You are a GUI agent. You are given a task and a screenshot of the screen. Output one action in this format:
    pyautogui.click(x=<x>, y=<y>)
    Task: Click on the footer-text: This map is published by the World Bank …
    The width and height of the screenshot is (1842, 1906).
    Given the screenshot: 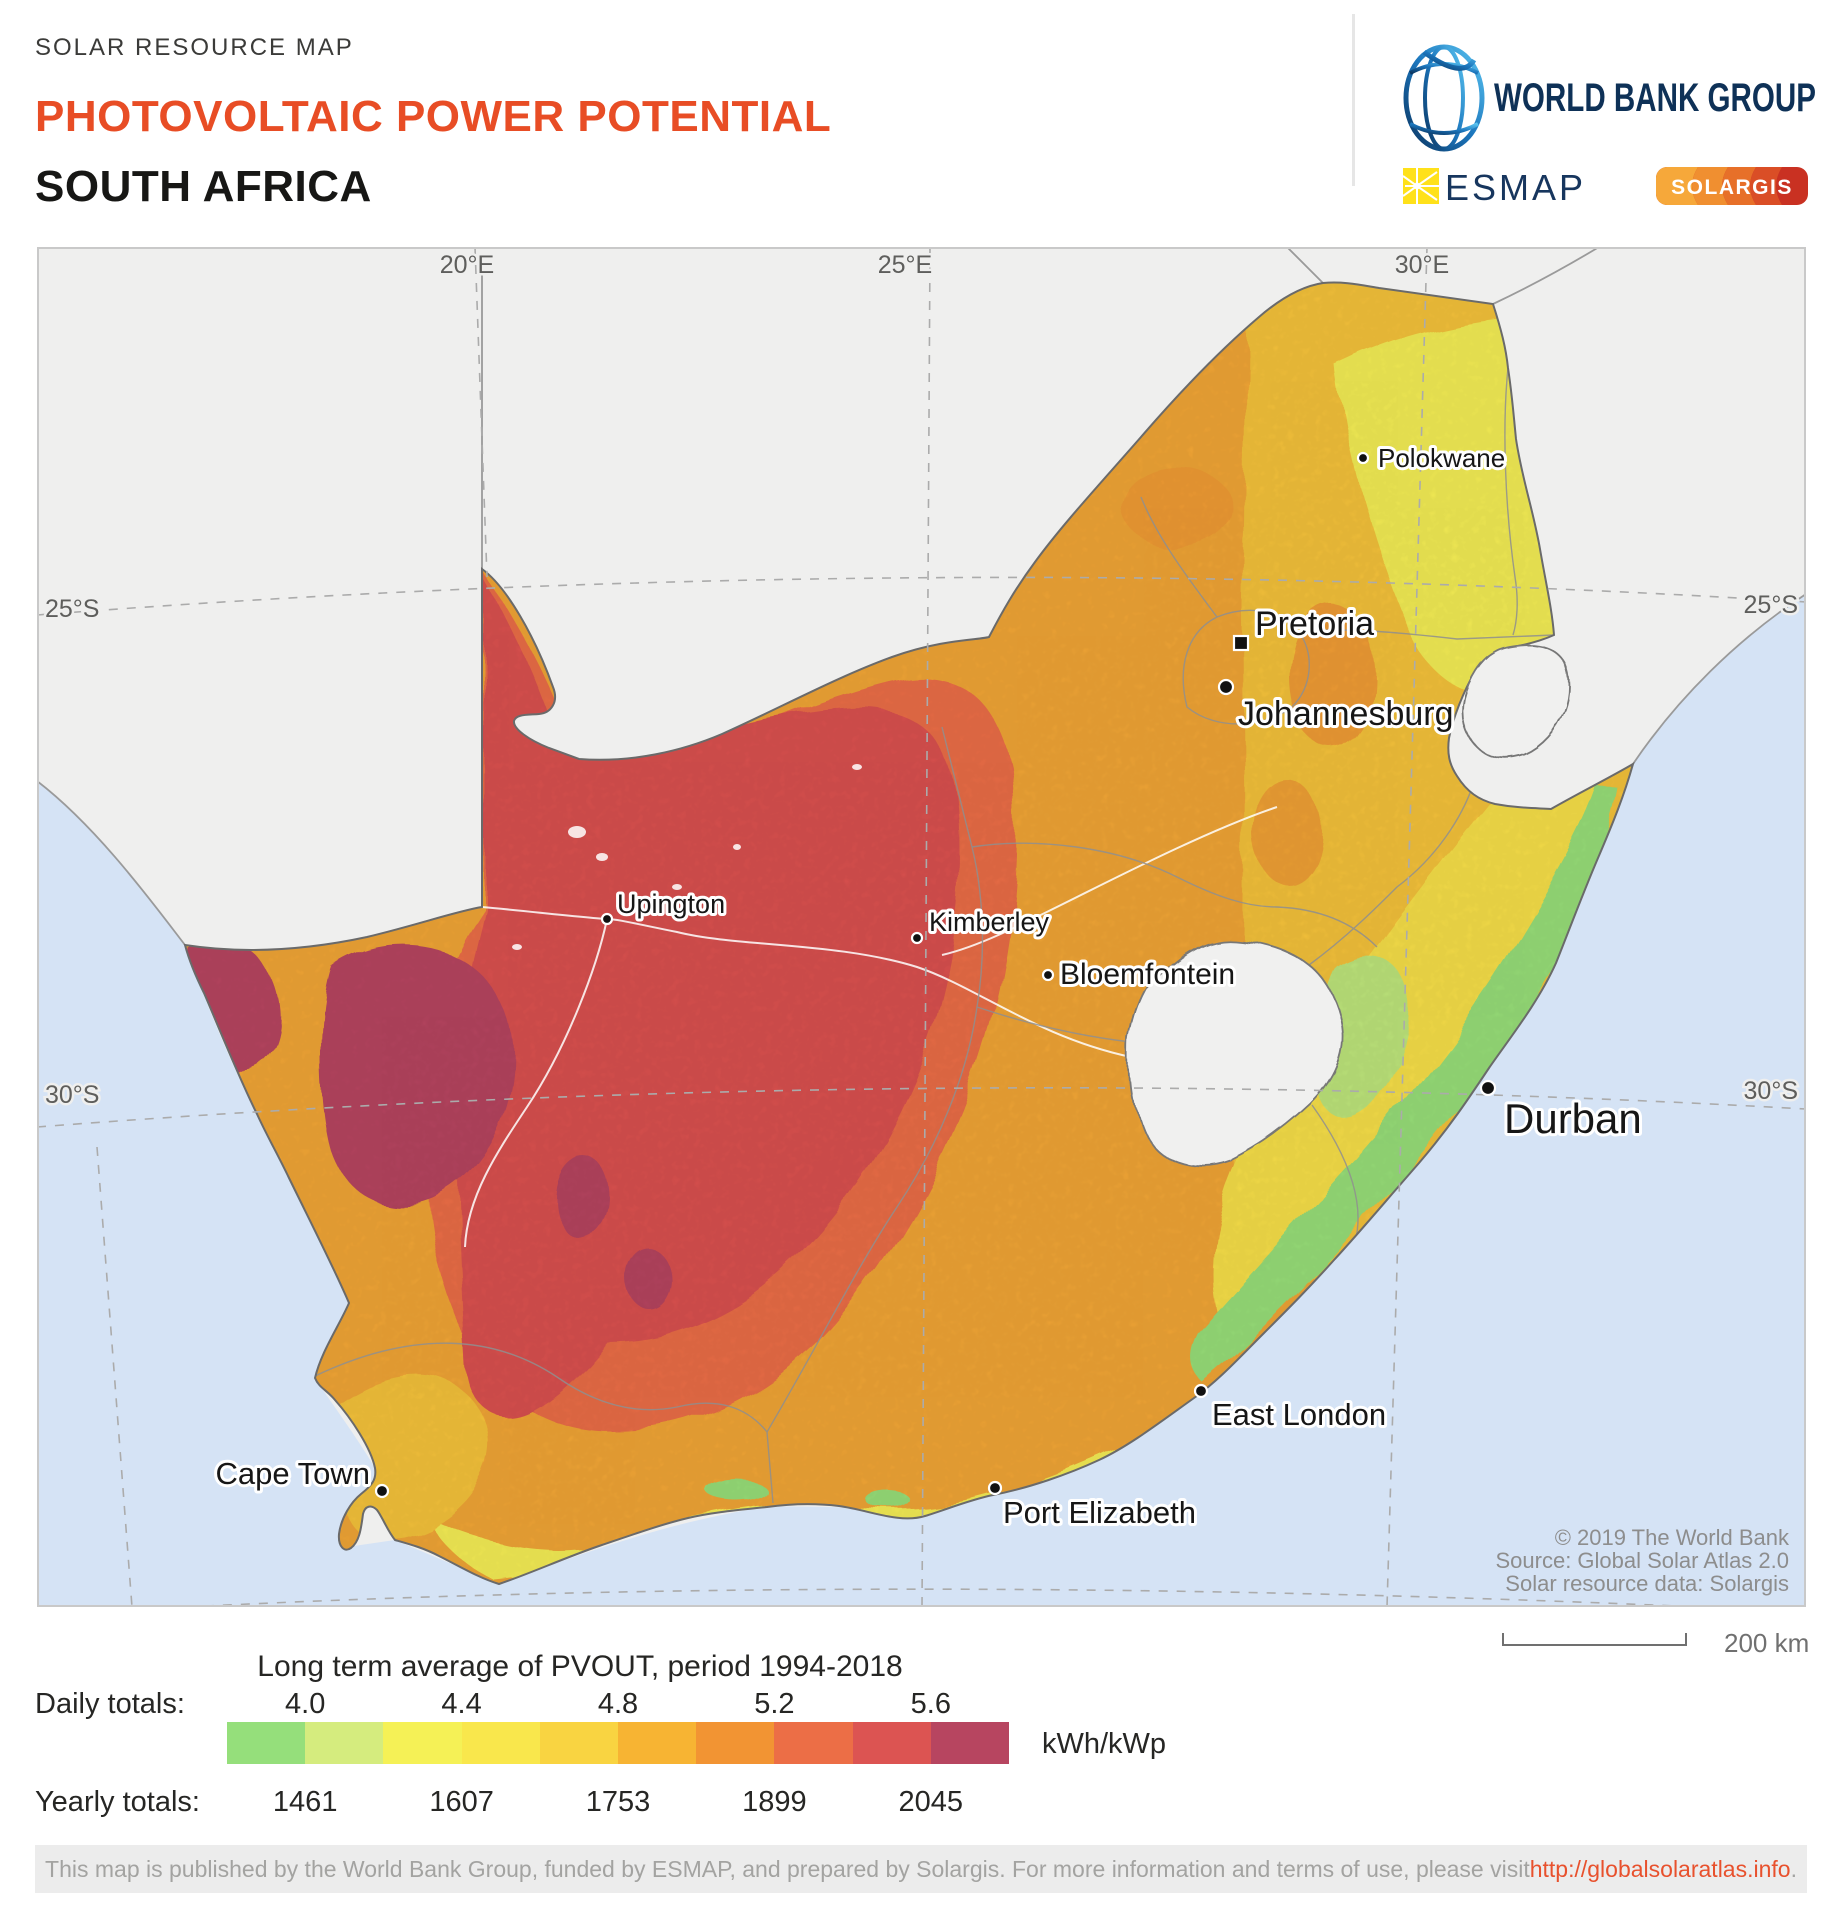 What is the action you would take?
    pyautogui.click(x=787, y=1868)
    